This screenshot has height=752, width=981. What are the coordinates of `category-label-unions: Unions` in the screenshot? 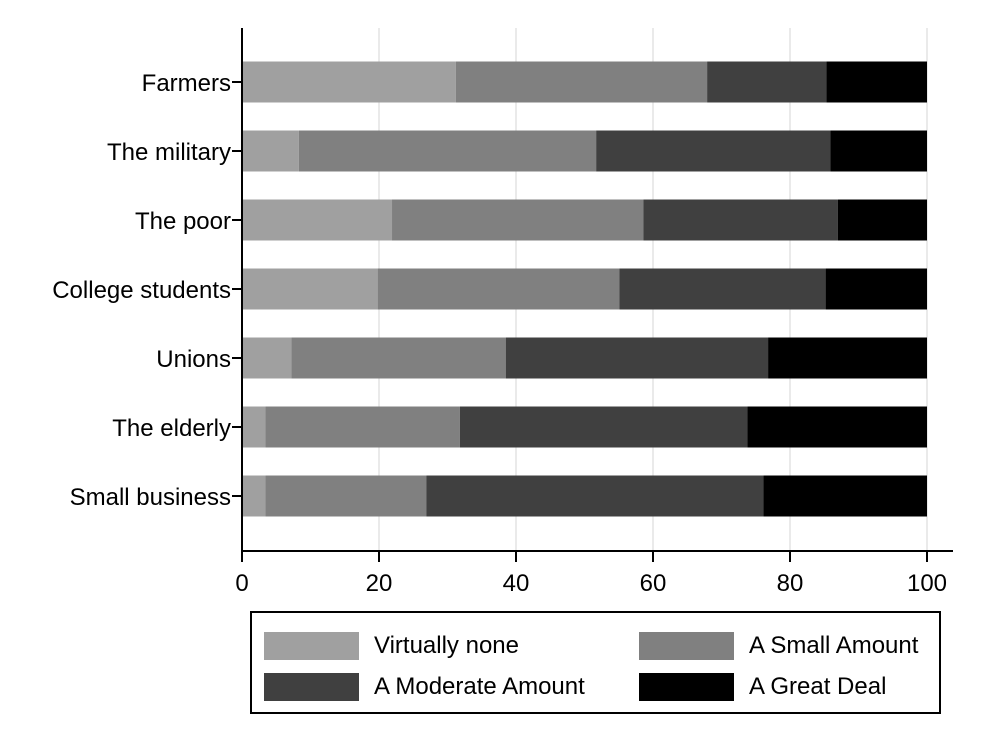 It's located at (193, 359).